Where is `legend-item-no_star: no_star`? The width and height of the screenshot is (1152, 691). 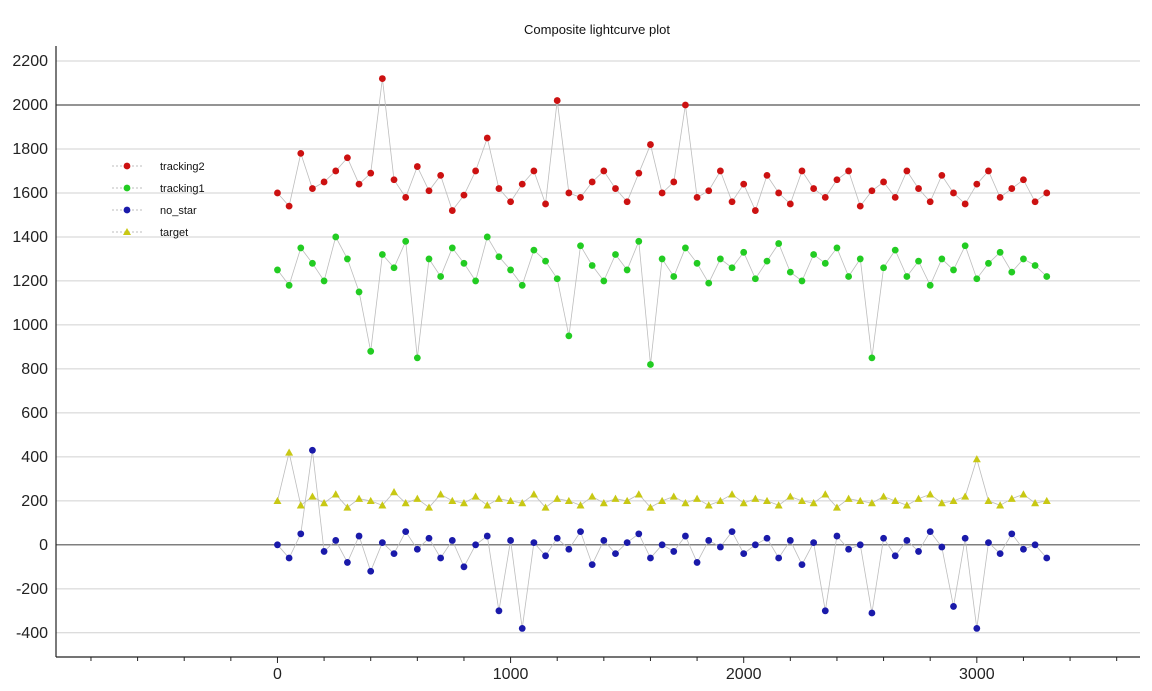 legend-item-no_star: no_star is located at coordinates (154, 211).